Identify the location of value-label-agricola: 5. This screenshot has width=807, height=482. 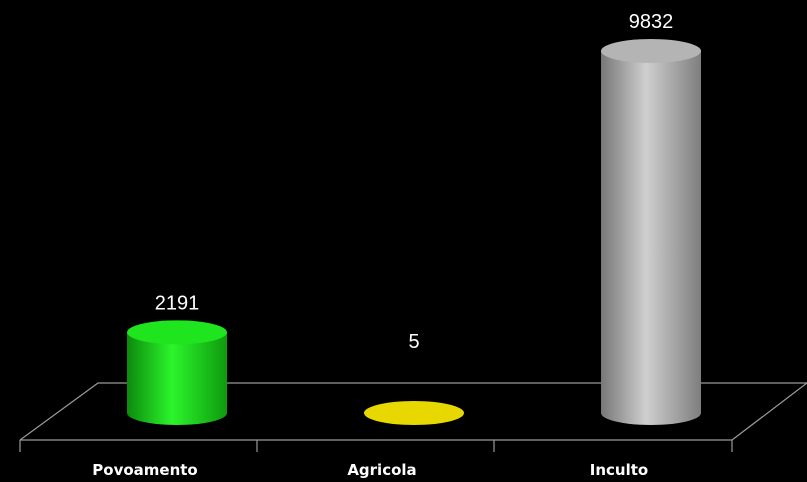
(413, 342).